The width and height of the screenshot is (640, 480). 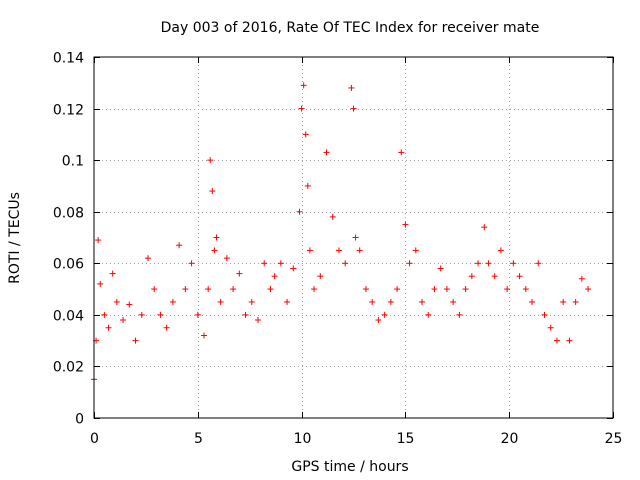 I want to click on y-tick-label: 0.14, so click(x=68, y=59).